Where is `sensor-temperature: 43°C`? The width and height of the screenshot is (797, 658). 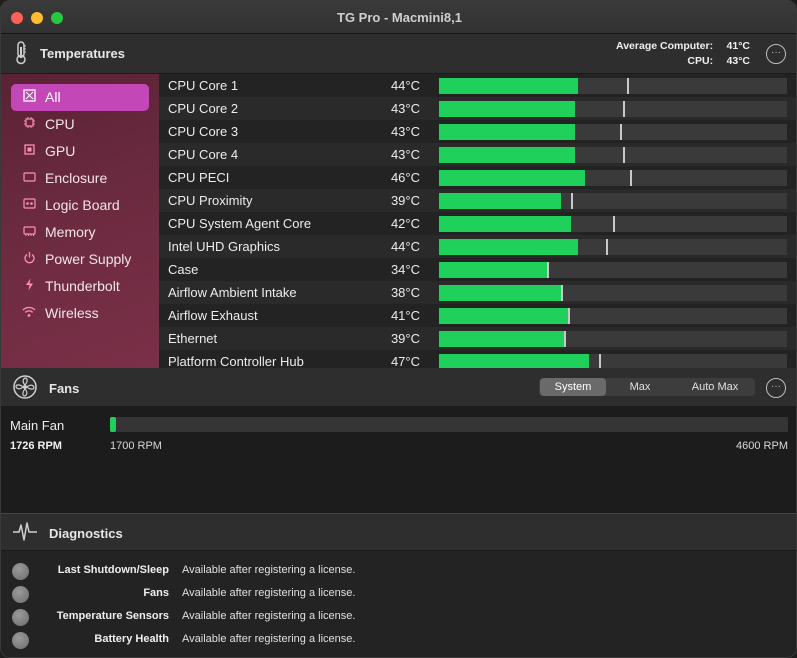 sensor-temperature: 43°C is located at coordinates (405, 131).